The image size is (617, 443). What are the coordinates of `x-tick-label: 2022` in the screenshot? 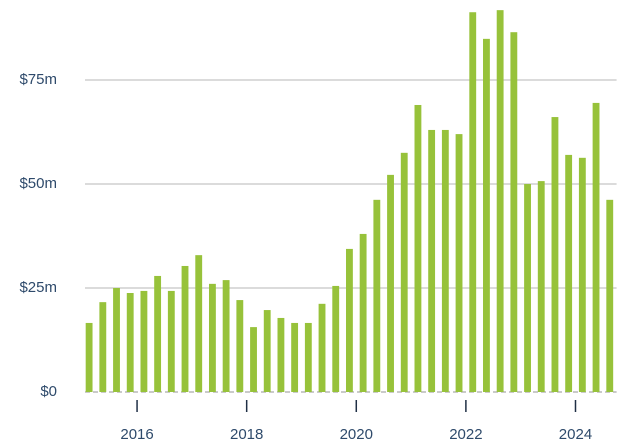 It's located at (465, 434).